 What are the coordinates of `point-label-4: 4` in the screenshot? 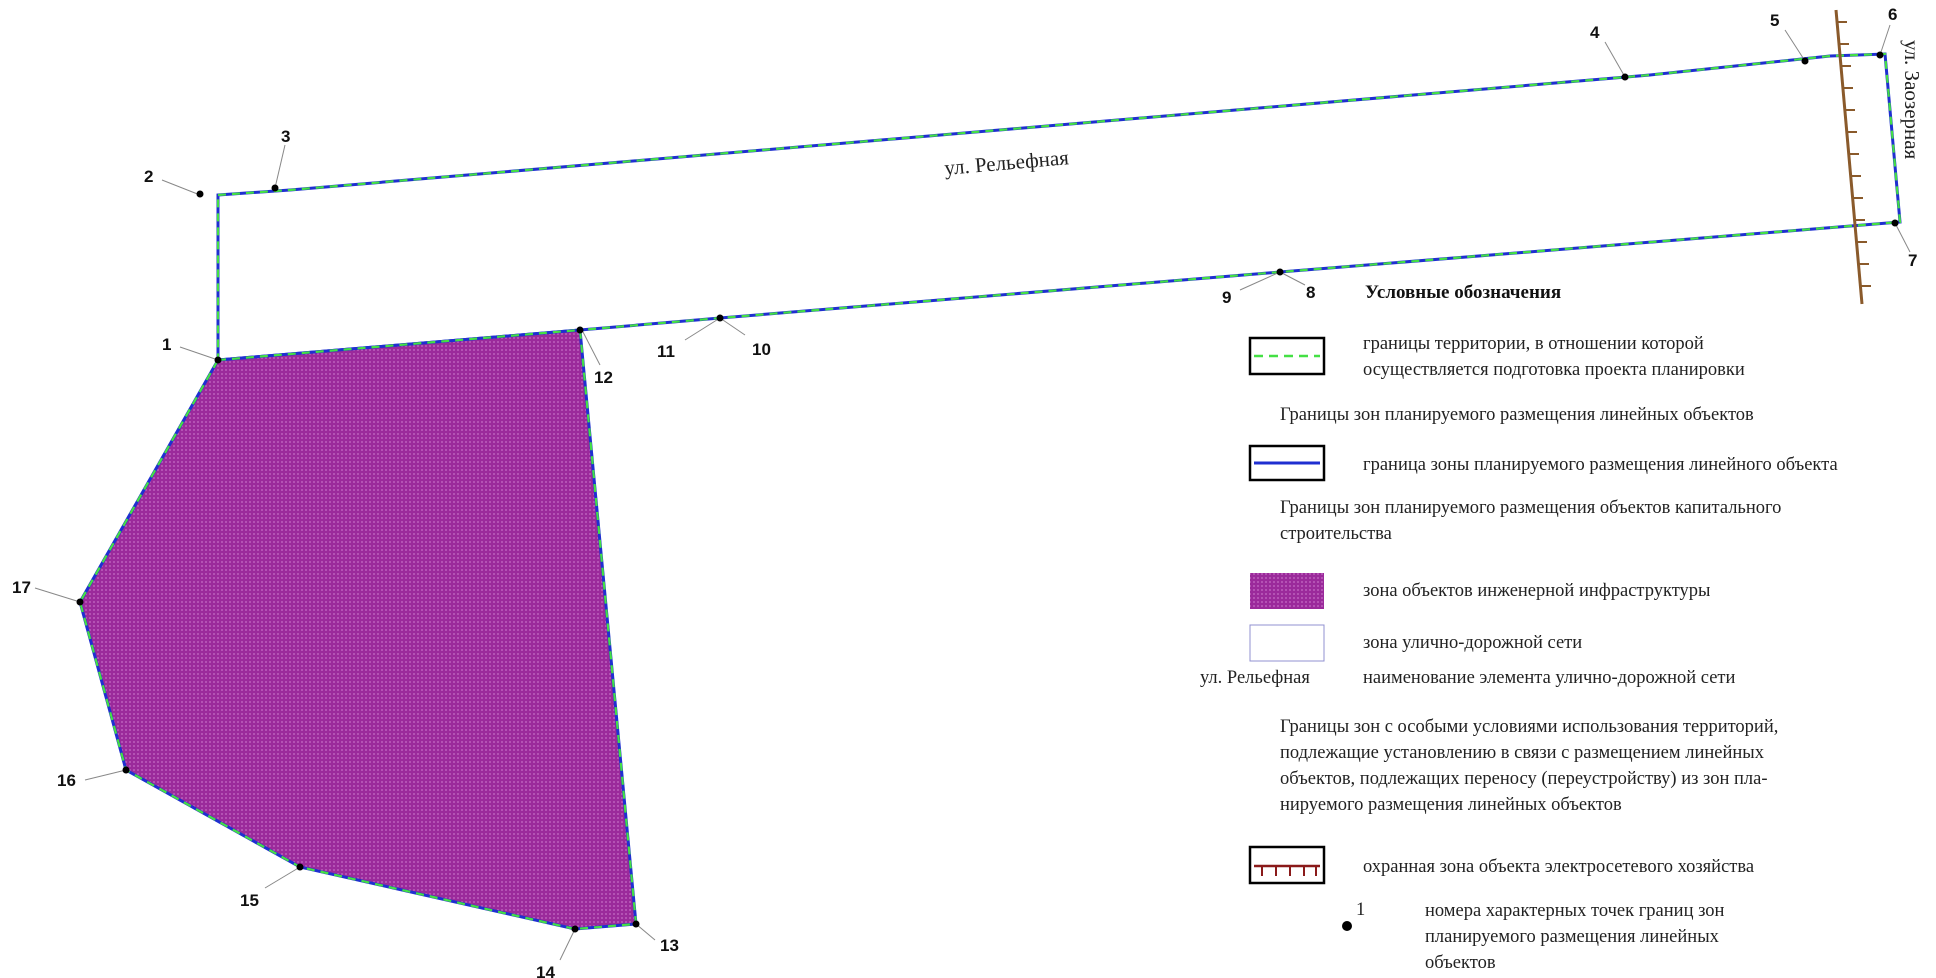 It's located at (1595, 32).